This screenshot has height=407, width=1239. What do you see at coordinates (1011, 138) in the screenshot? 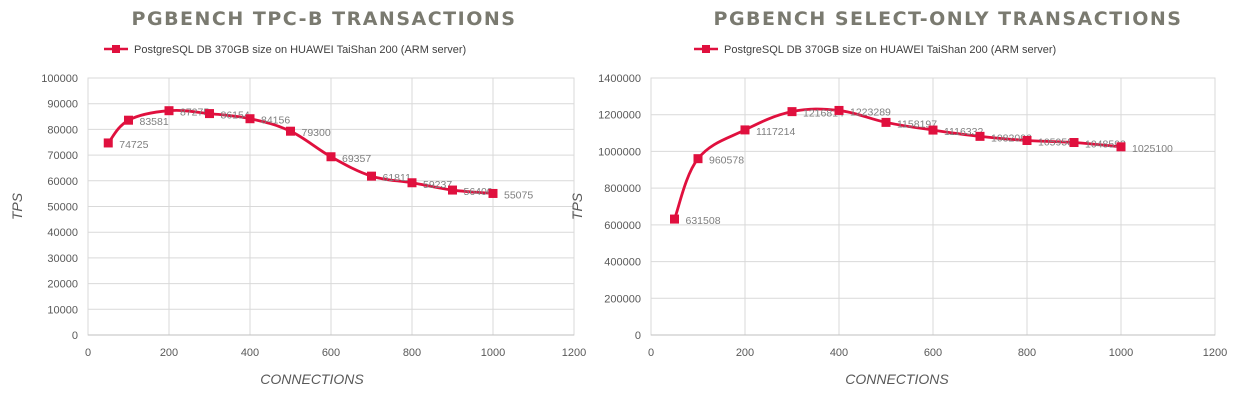
I see `data-label: 1082096` at bounding box center [1011, 138].